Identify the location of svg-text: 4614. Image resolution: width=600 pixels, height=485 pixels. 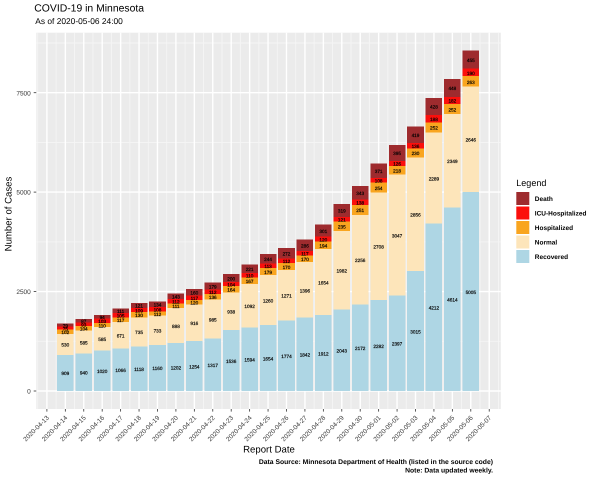
(452, 300).